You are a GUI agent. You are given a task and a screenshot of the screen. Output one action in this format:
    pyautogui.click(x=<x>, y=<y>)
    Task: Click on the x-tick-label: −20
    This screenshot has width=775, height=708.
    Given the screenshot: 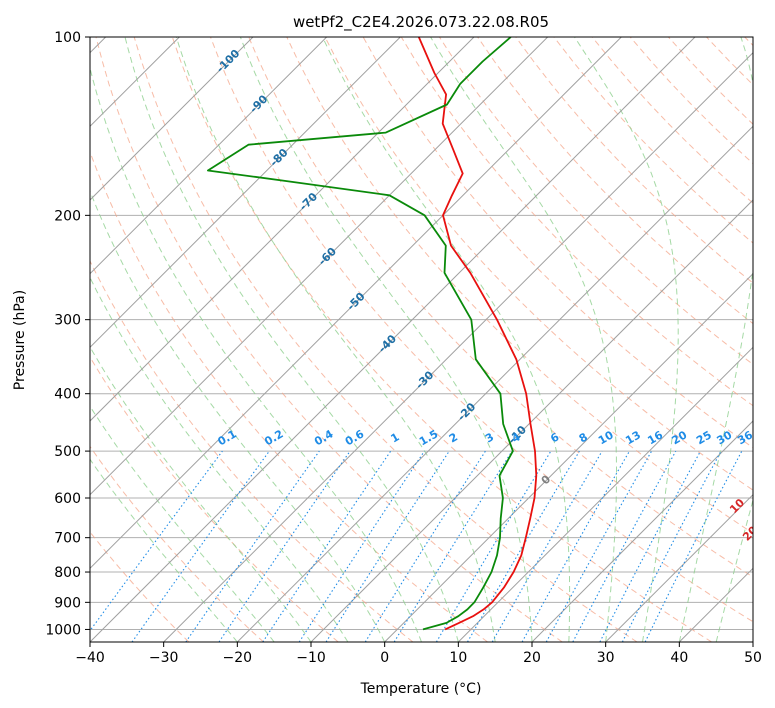 What is the action you would take?
    pyautogui.click(x=238, y=658)
    